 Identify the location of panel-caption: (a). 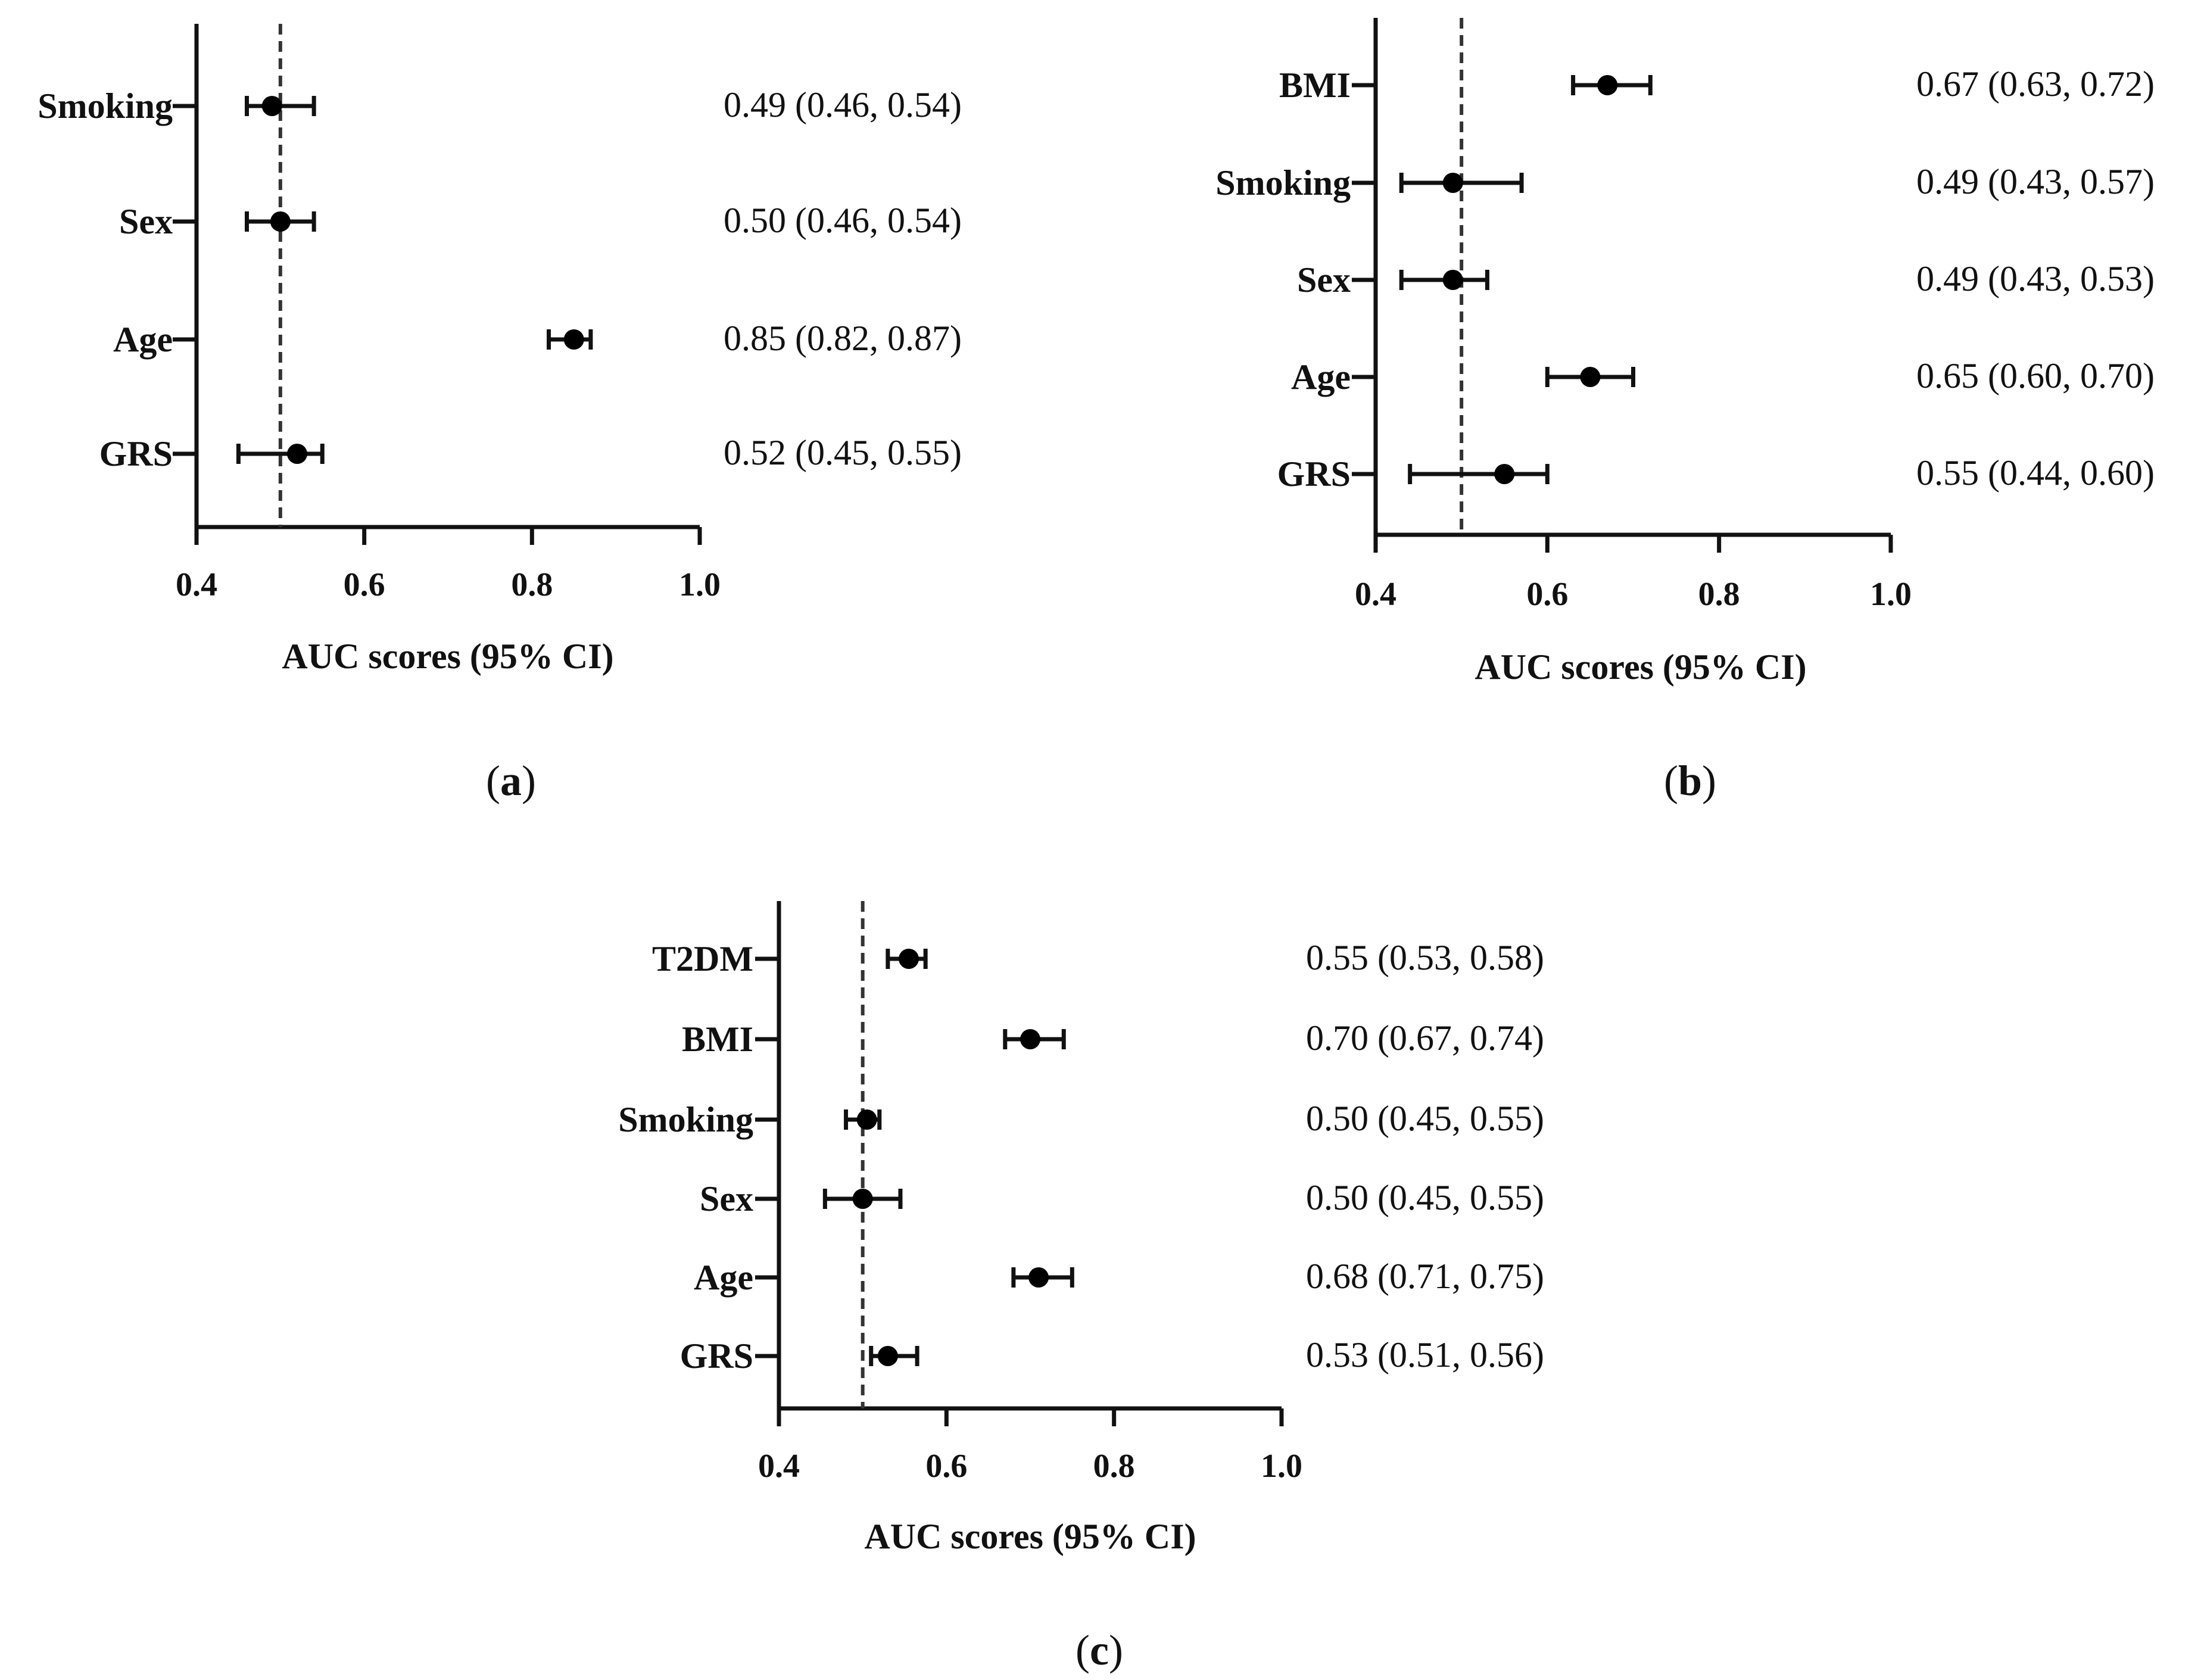
(511, 781).